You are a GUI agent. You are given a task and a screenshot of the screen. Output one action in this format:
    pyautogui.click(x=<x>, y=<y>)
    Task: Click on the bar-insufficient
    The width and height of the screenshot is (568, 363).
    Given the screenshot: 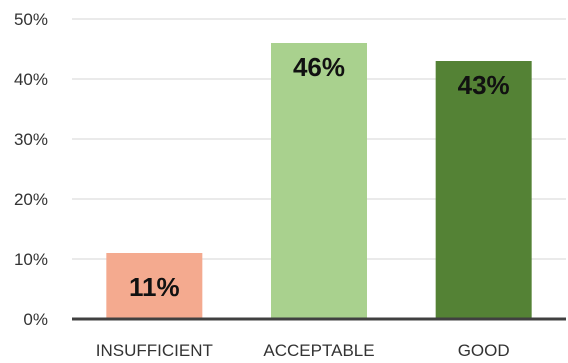 What is the action you would take?
    pyautogui.click(x=154, y=286)
    